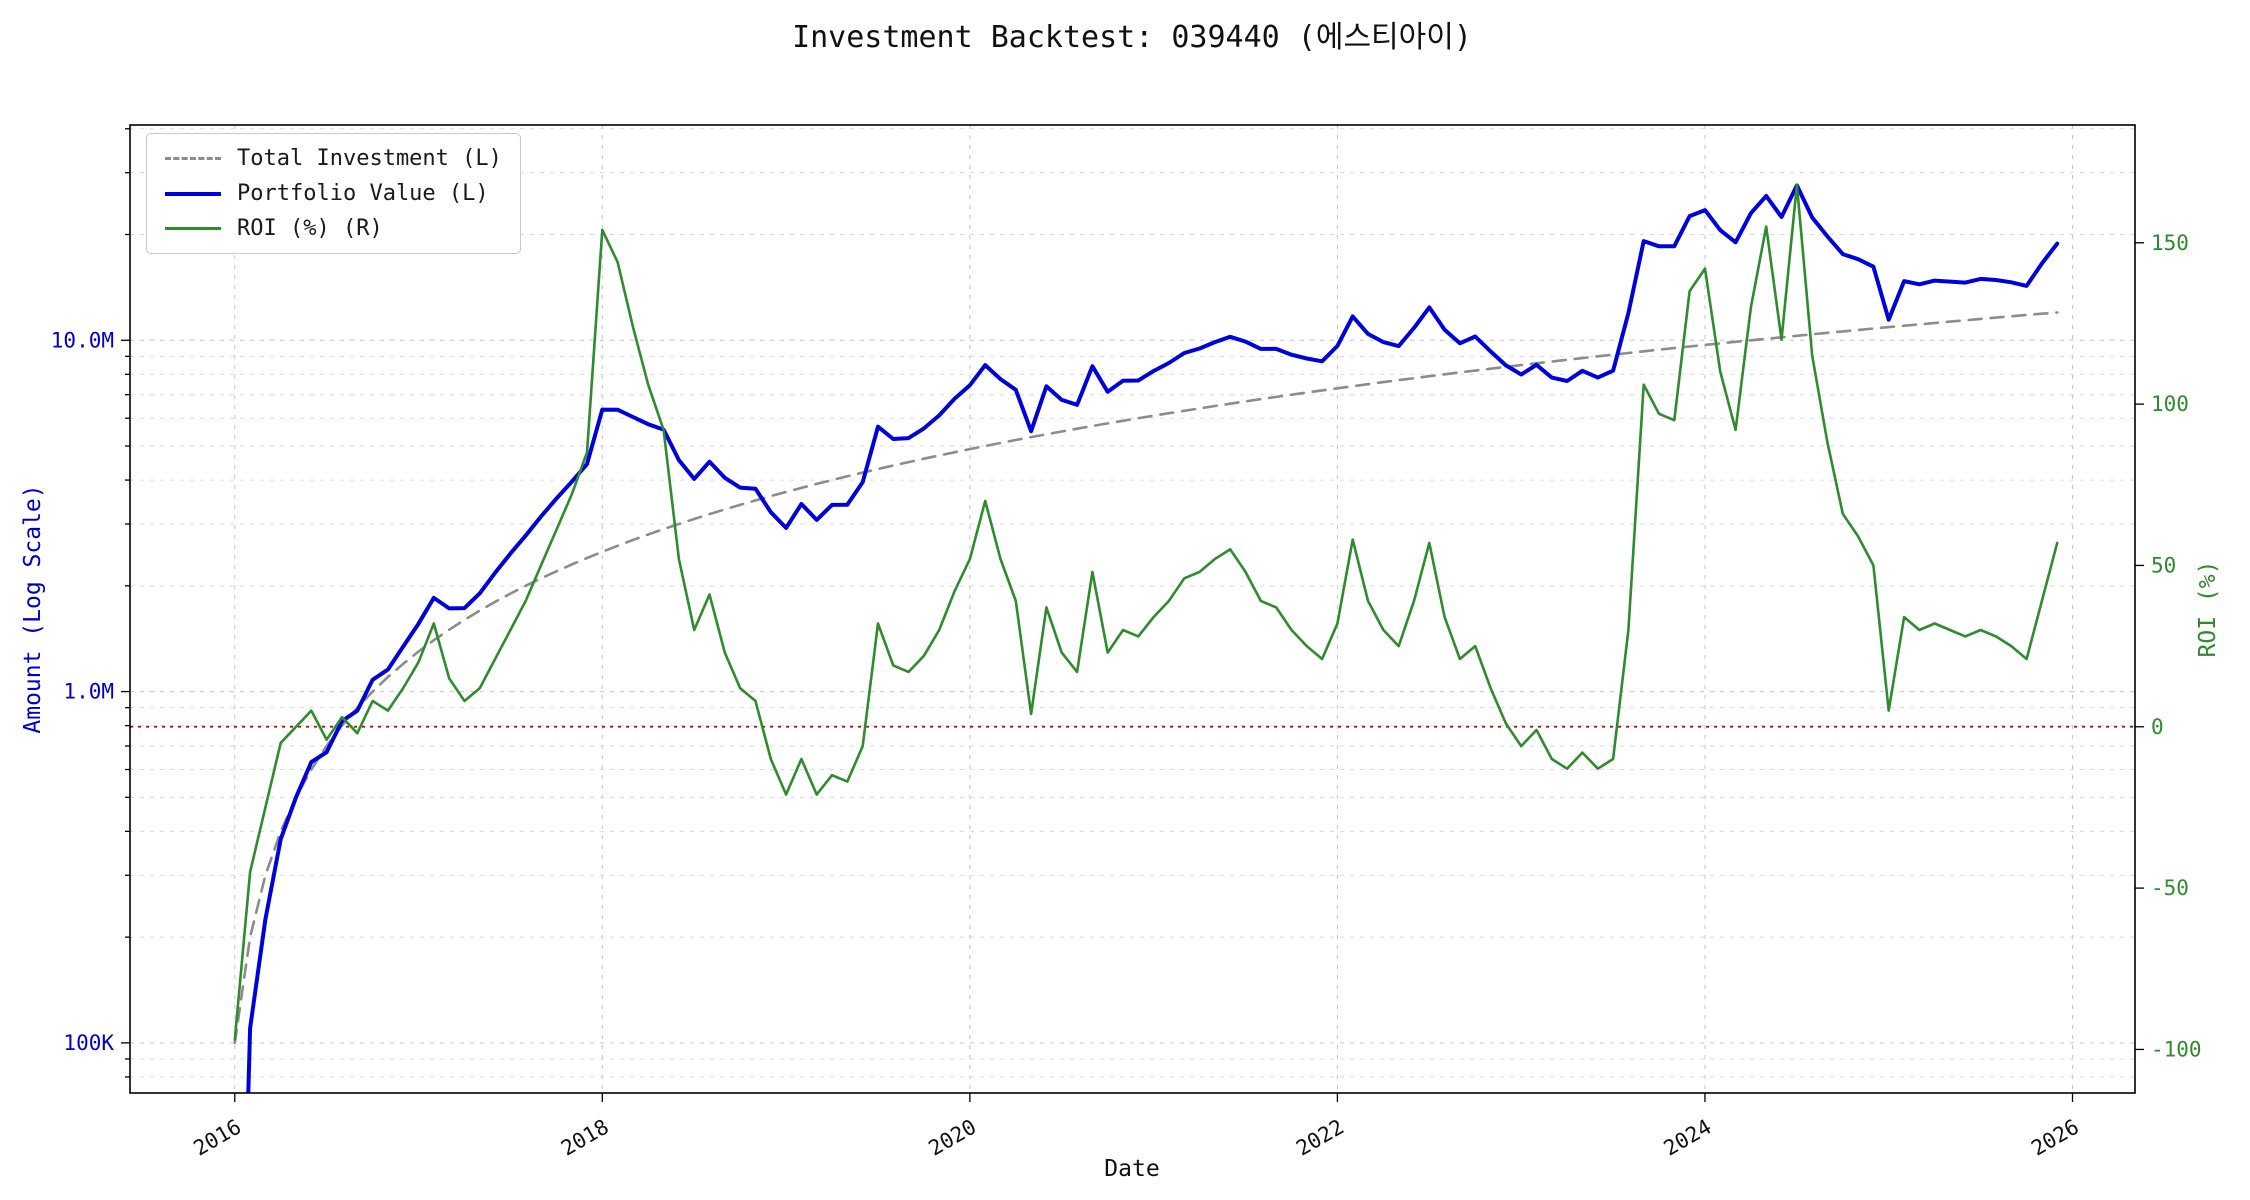 This screenshot has width=2250, height=1200. What do you see at coordinates (2157, 727) in the screenshot?
I see `y-right-tick-label: 0` at bounding box center [2157, 727].